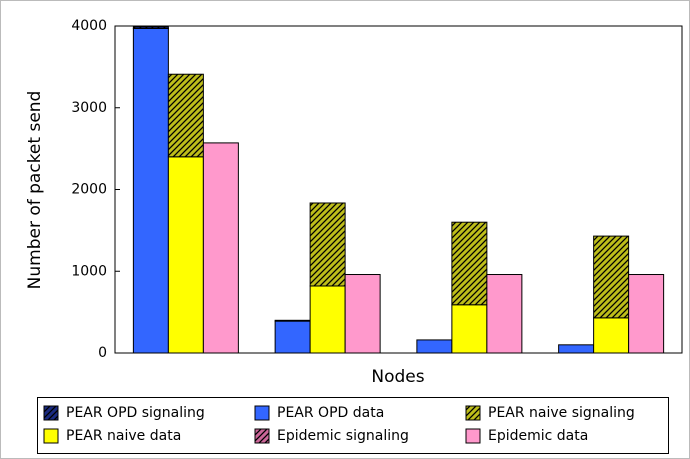 Image resolution: width=690 pixels, height=459 pixels. What do you see at coordinates (35, 190) in the screenshot?
I see `y-axis-label: Number of packet send` at bounding box center [35, 190].